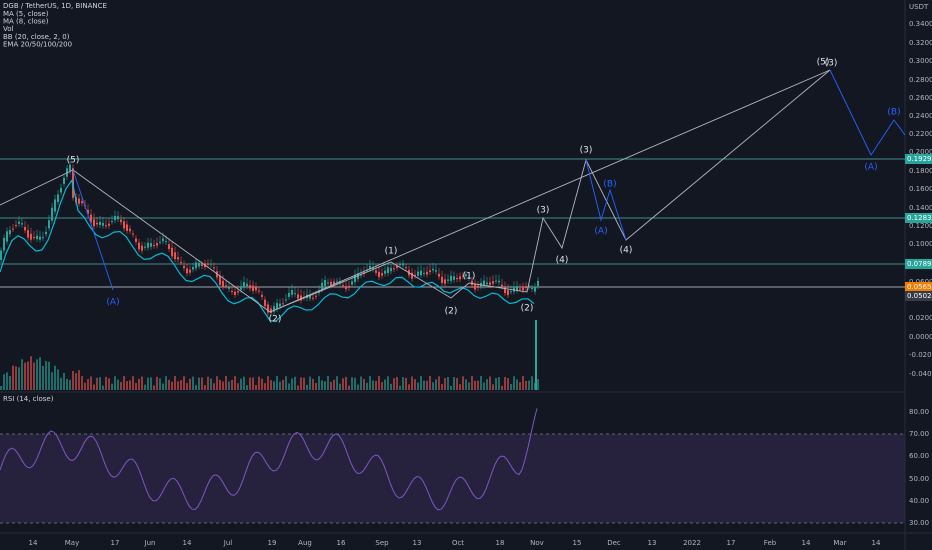 The height and width of the screenshot is (550, 932). I want to click on price-marker, so click(918, 287).